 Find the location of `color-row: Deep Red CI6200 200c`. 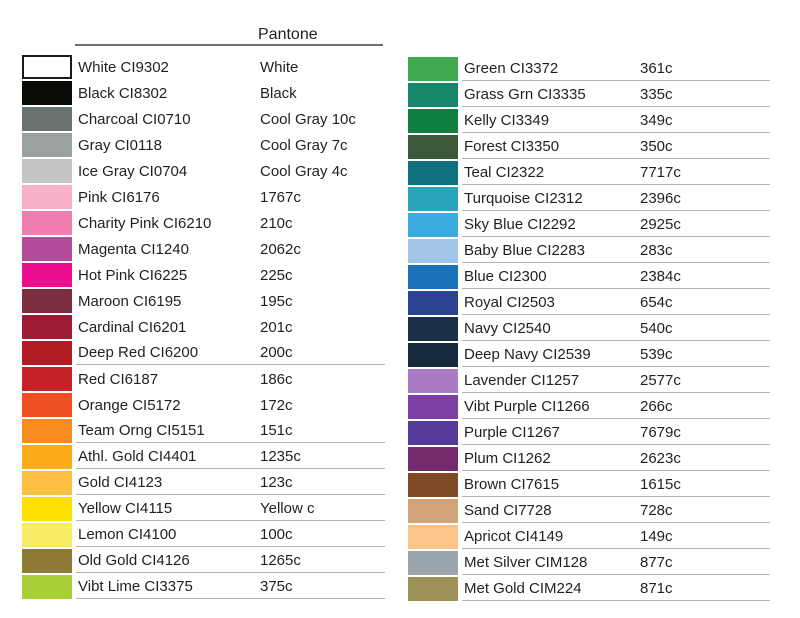

color-row: Deep Red CI6200 200c is located at coordinates (203, 353).